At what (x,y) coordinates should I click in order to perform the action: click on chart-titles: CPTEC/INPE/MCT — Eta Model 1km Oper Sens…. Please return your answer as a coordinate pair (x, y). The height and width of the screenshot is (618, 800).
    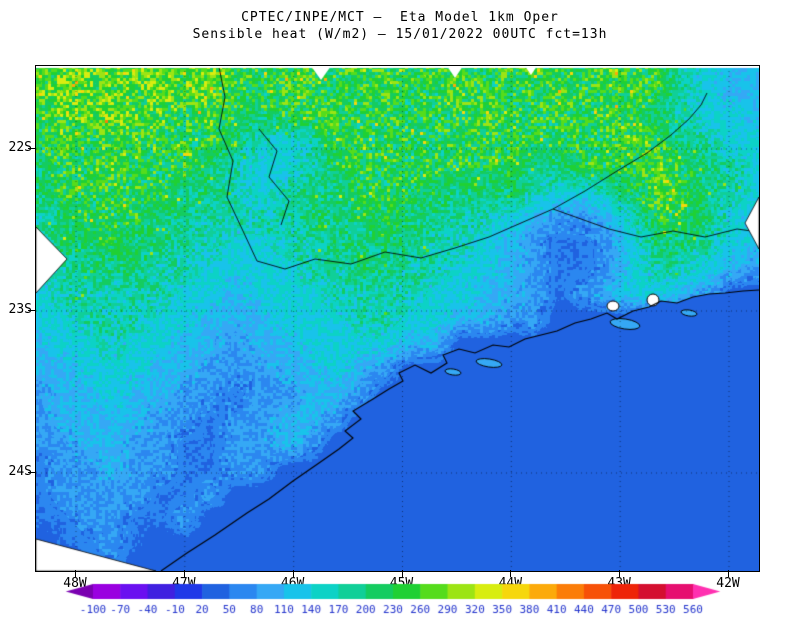
    Looking at the image, I should click on (400, 26).